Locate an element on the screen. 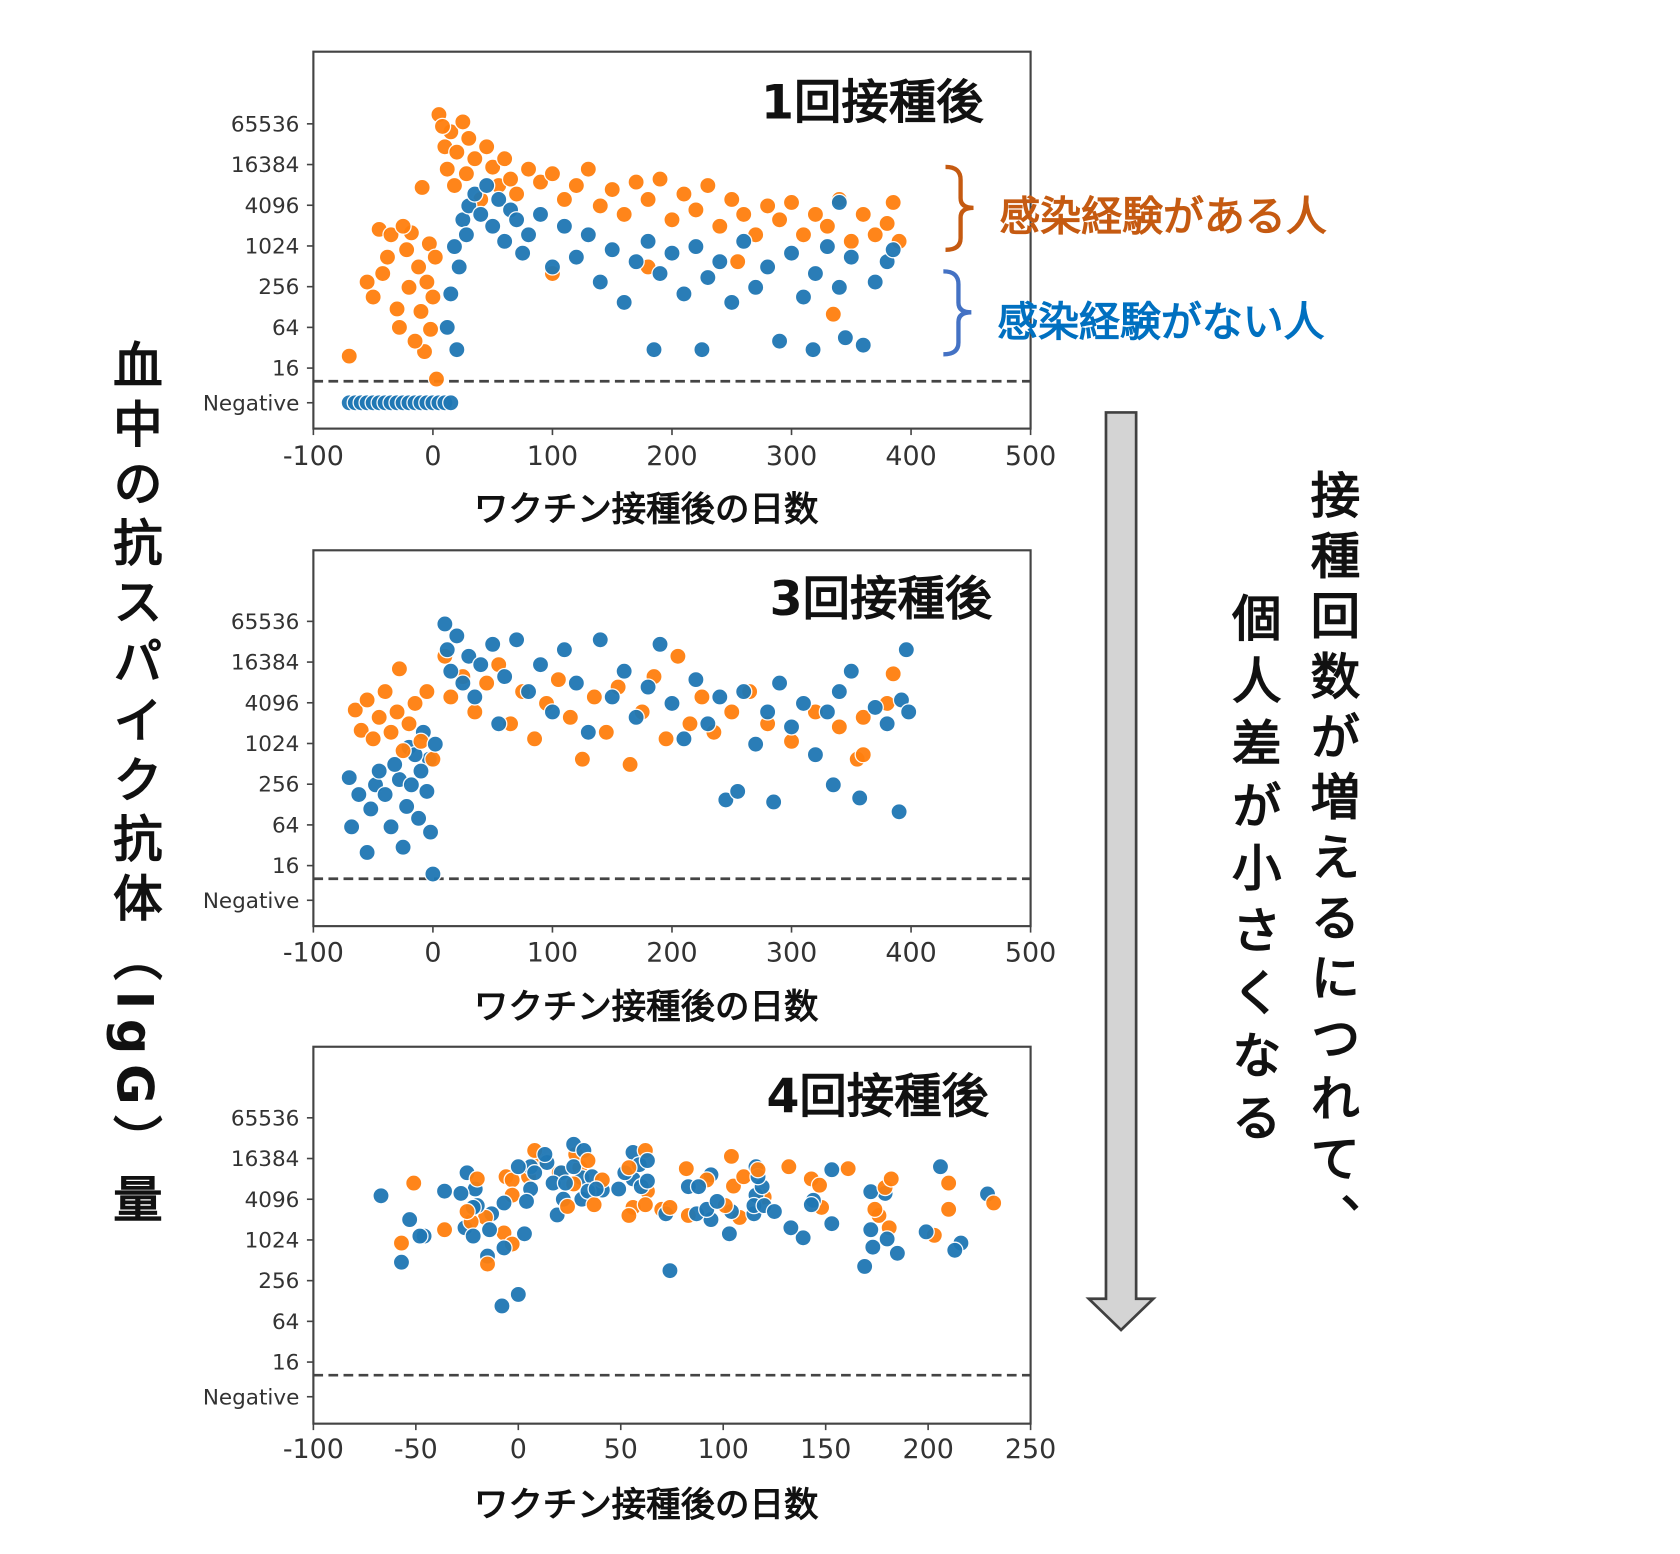  x-axis-label: ワクチン接種後の日数 is located at coordinates (646, 510).